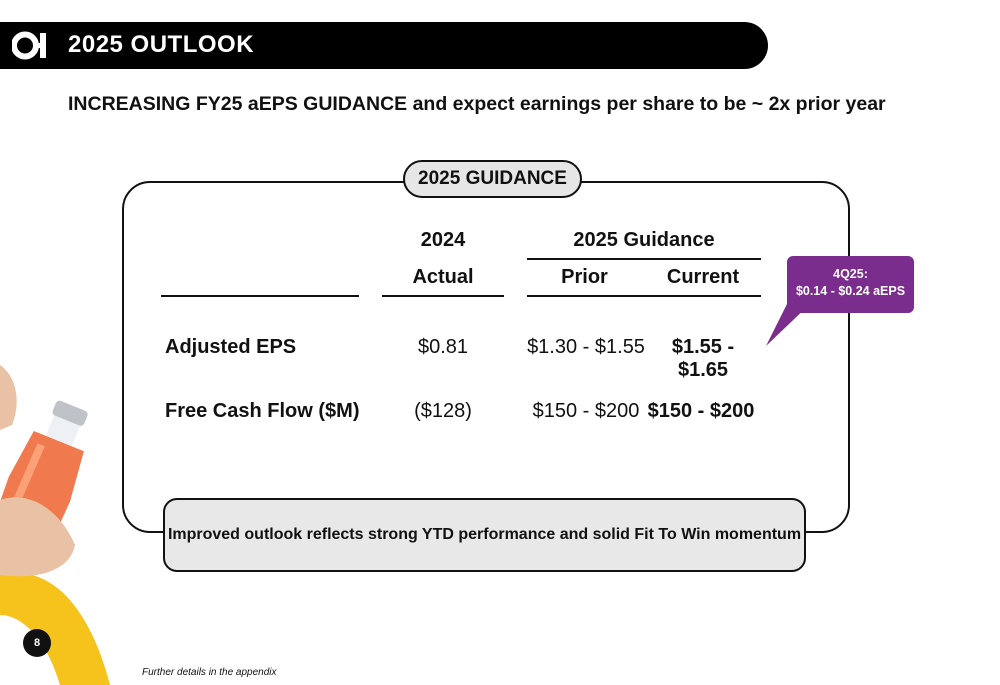  What do you see at coordinates (231, 347) in the screenshot?
I see `row-label-adjusted-eps: Adjusted EPS` at bounding box center [231, 347].